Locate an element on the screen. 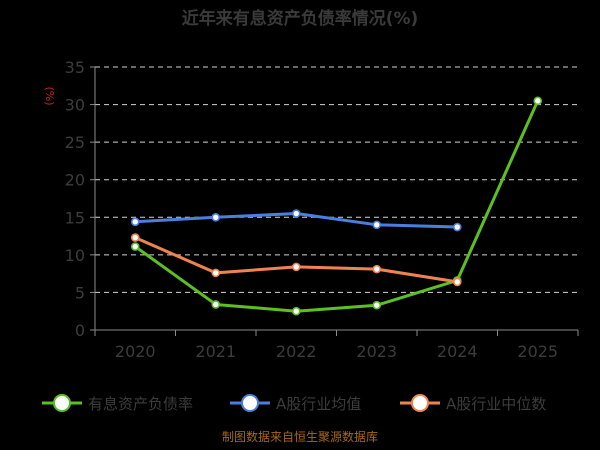 The image size is (600, 450). y-tick-label: 30 is located at coordinates (75, 105).